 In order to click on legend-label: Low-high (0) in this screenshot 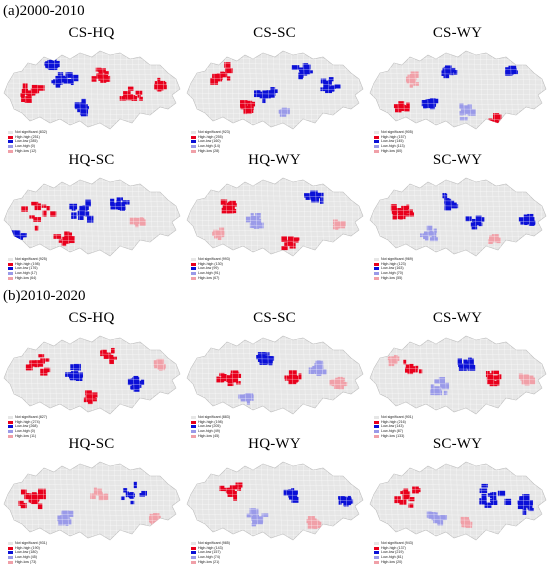, I will do `click(25, 431)`.